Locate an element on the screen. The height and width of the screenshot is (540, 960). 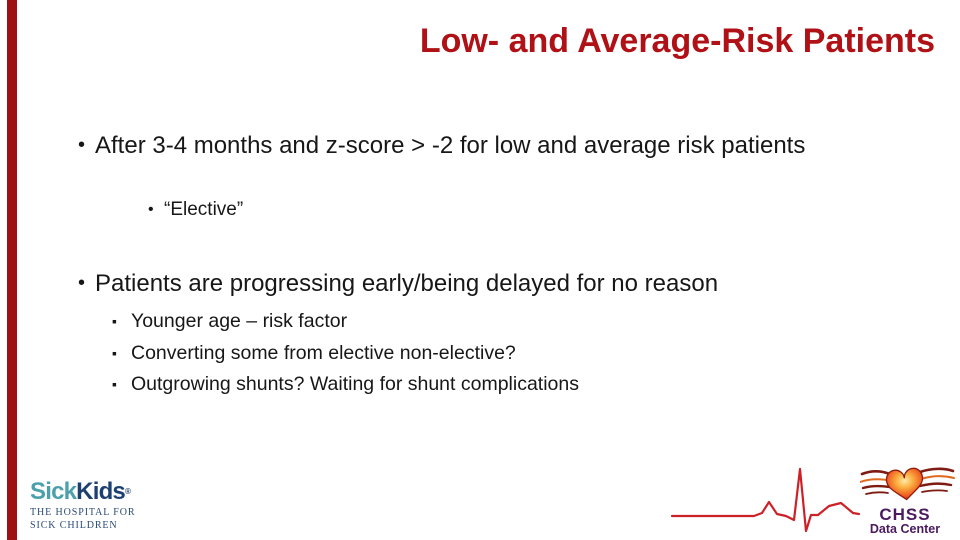
chss-data-center-logo: CHSS Data Center is located at coordinates (907, 501).